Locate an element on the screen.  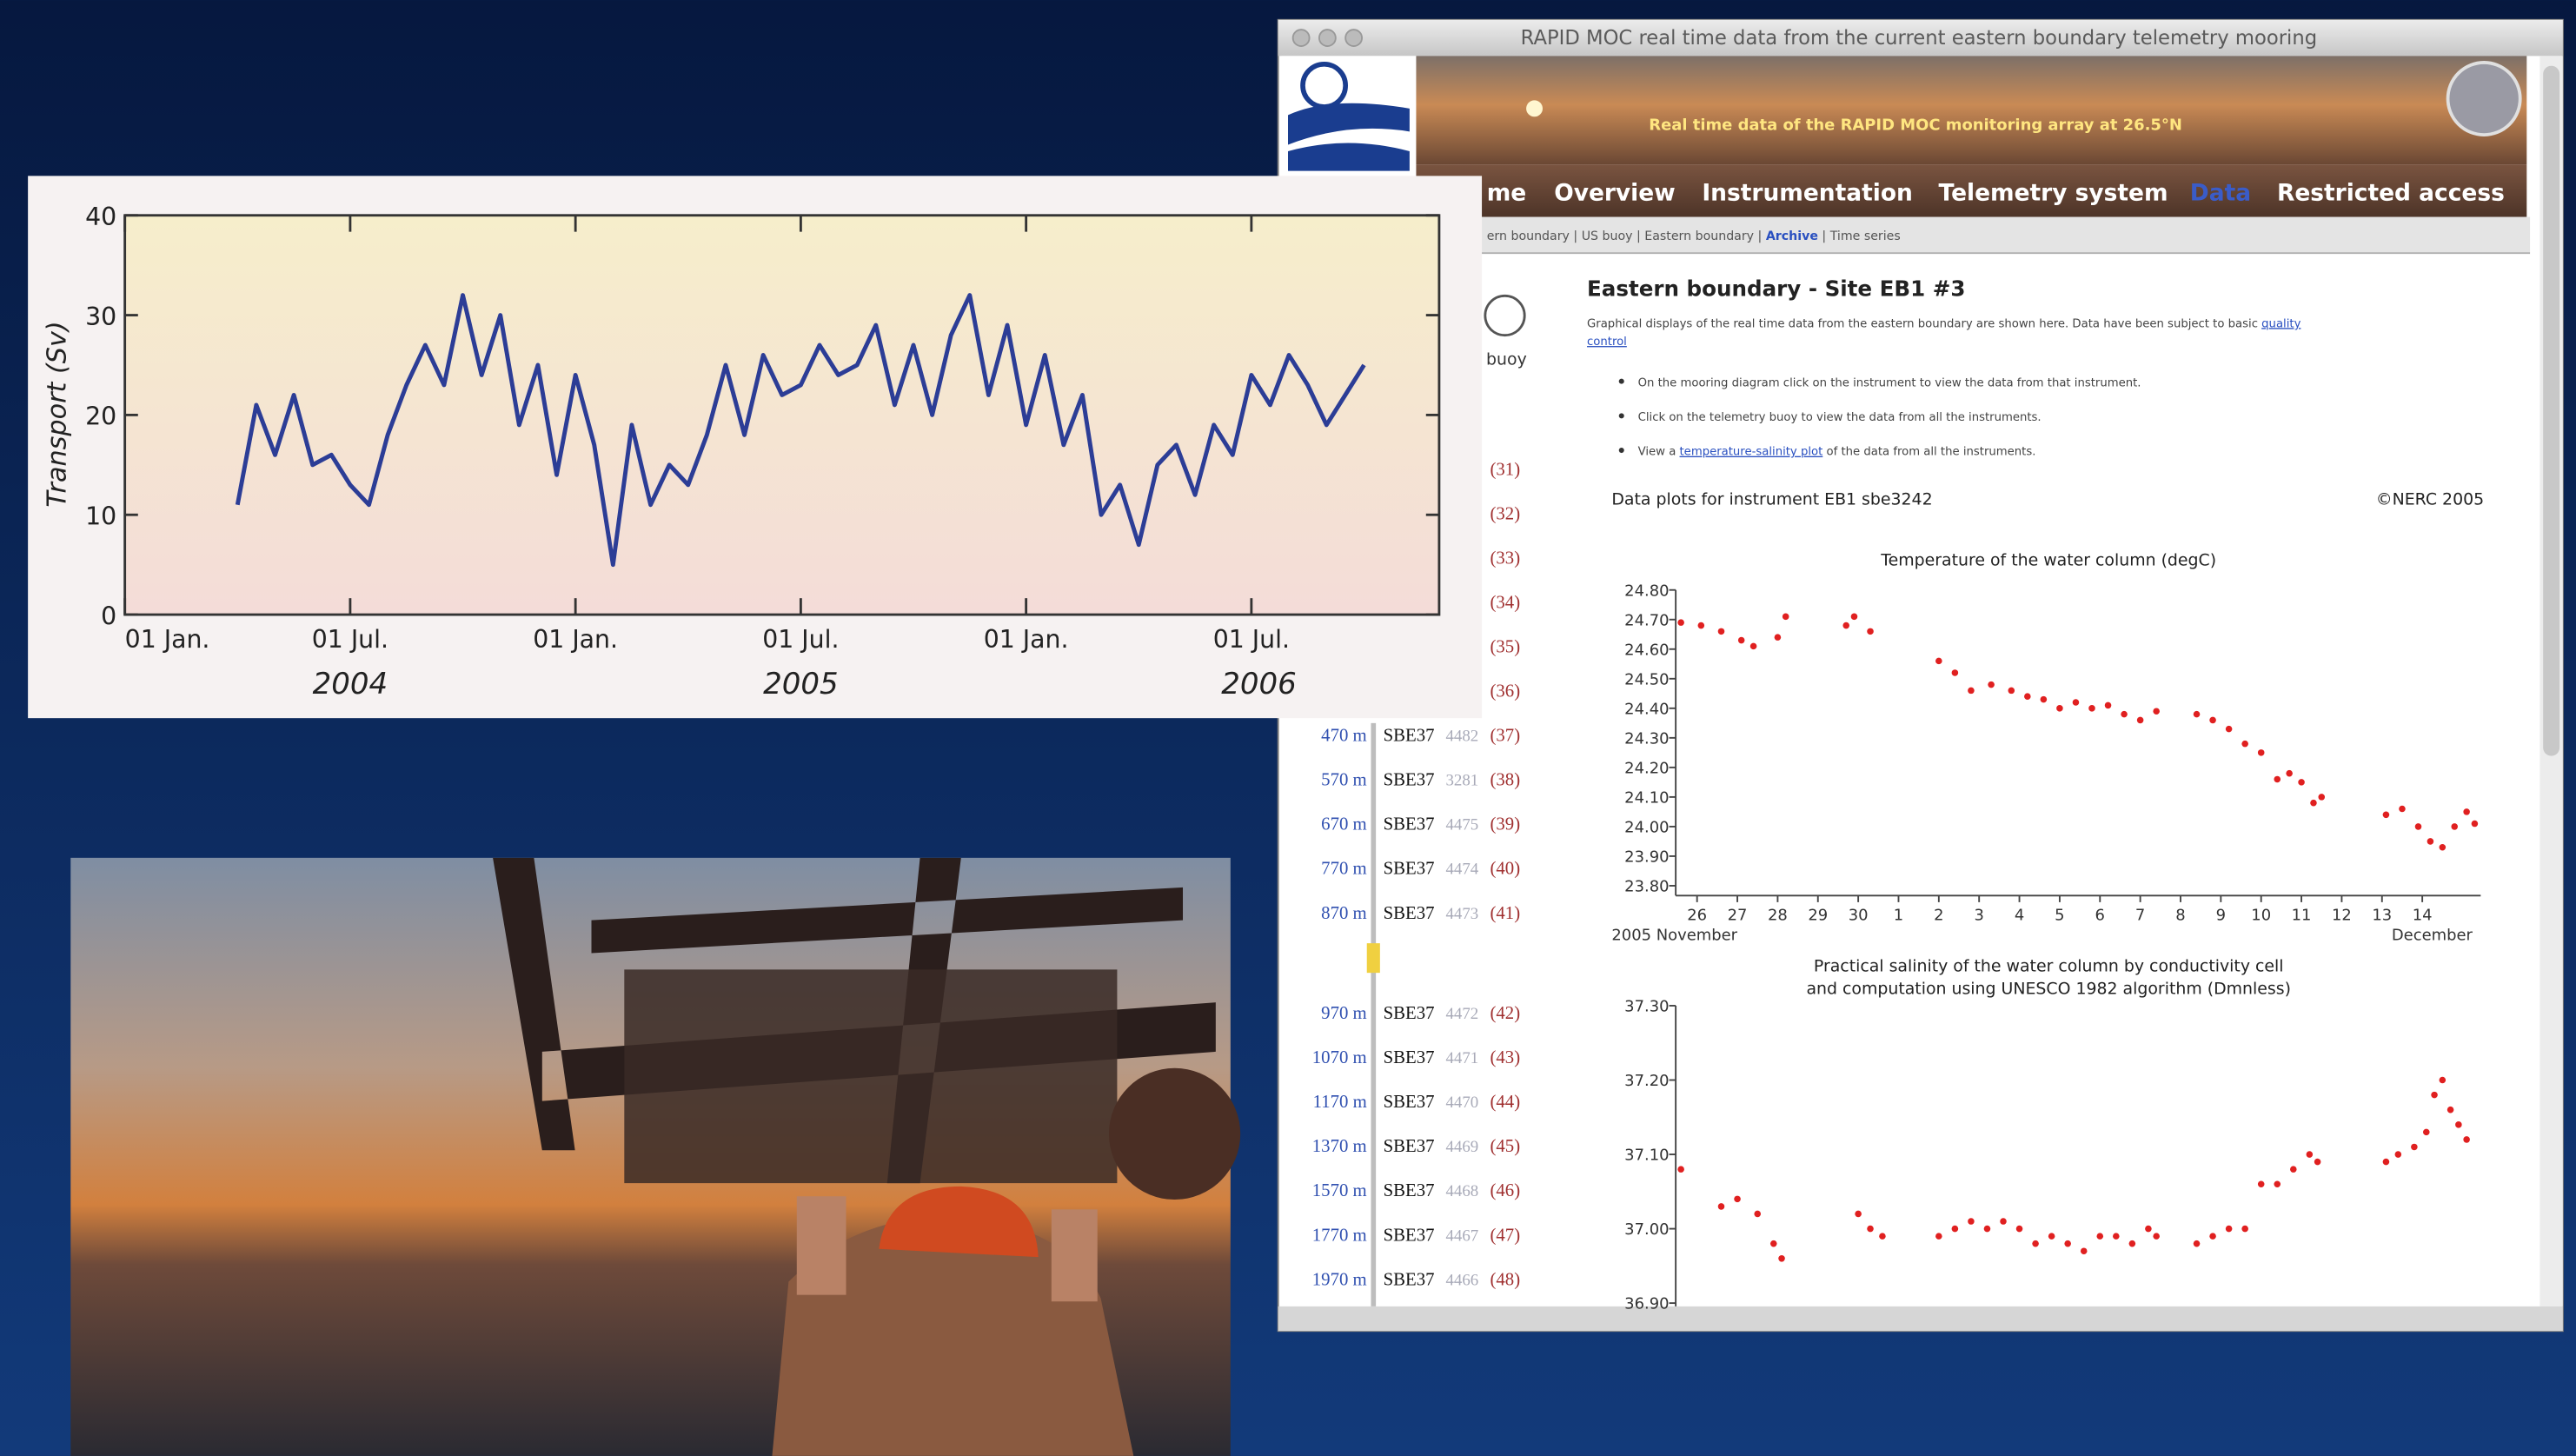
instrument-index: (44) is located at coordinates (1505, 1102).